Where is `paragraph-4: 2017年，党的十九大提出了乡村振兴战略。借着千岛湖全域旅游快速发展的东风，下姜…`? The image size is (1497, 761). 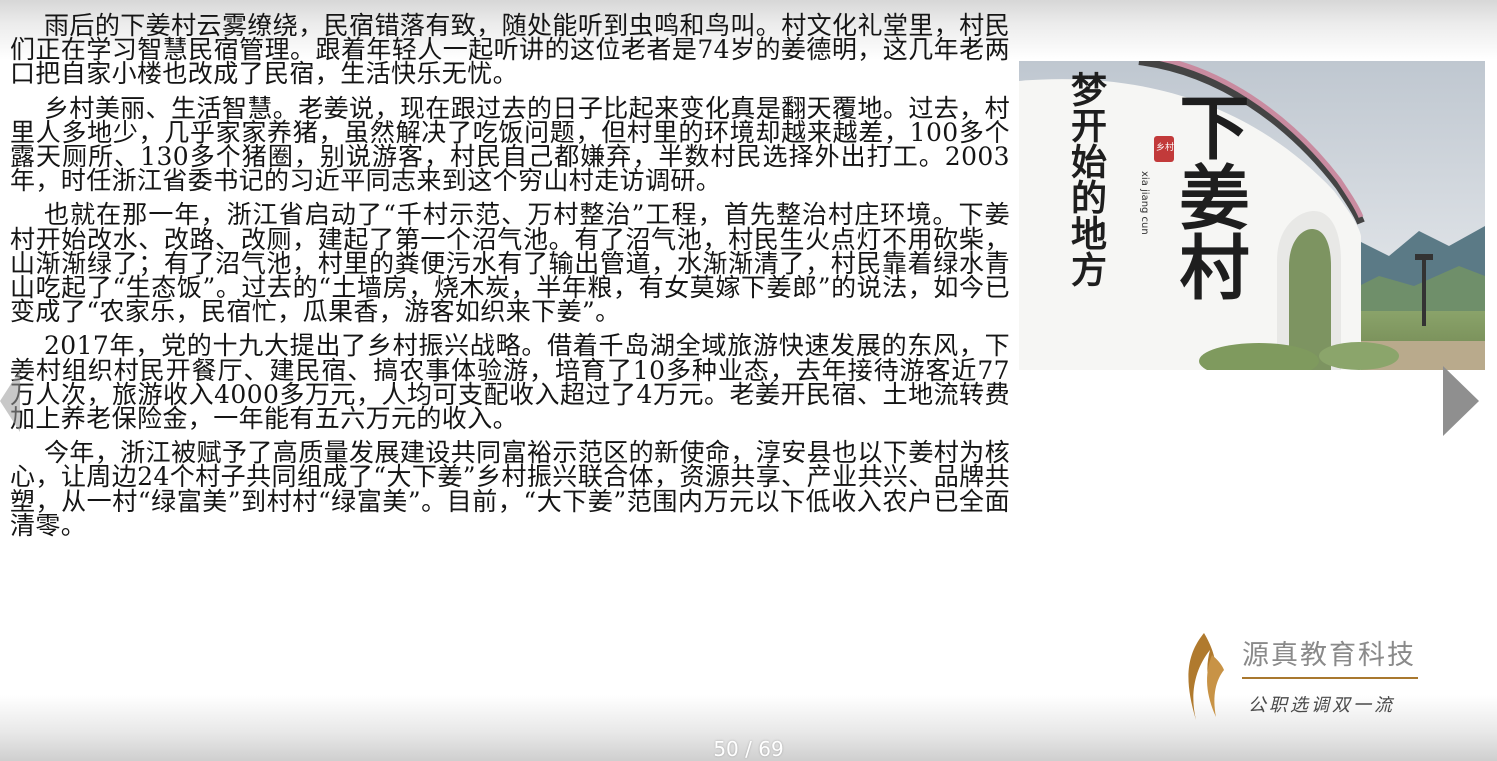
paragraph-4: 2017年，党的十九大提出了乡村振兴战略。借着千岛湖全域旅游快速发展的东风，下姜… is located at coordinates (510, 382).